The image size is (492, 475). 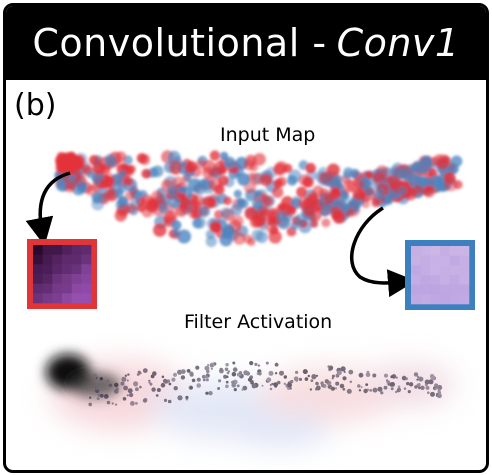 What do you see at coordinates (48, 208) in the screenshot?
I see `arrow-to-dark-patch` at bounding box center [48, 208].